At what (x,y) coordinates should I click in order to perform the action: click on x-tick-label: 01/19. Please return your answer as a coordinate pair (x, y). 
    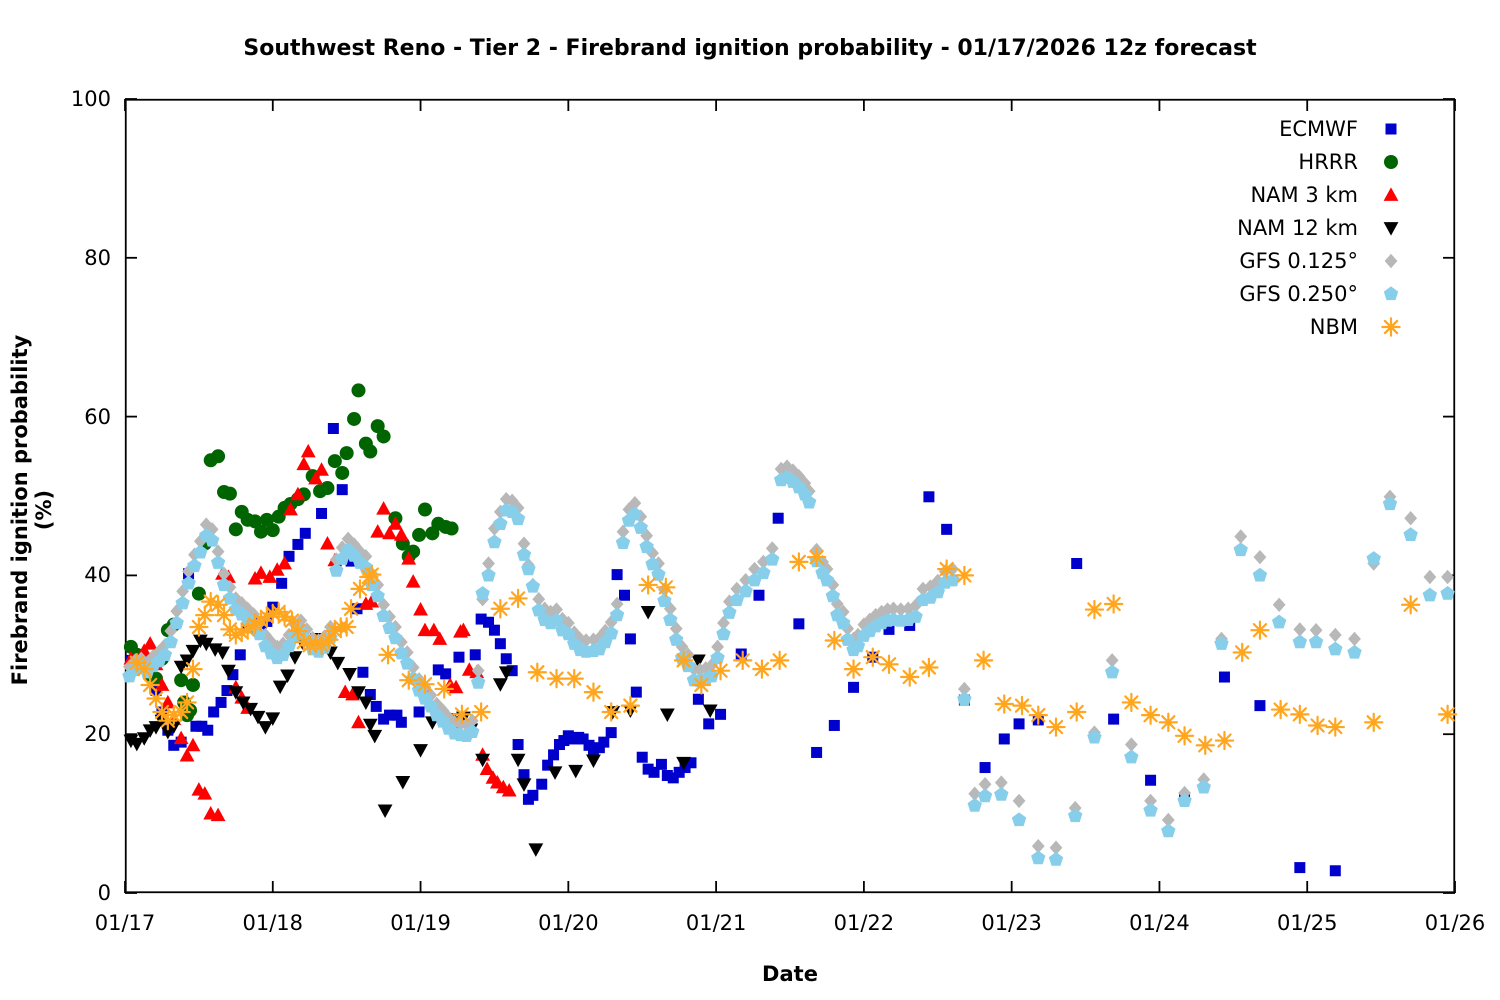
    Looking at the image, I should click on (420, 923).